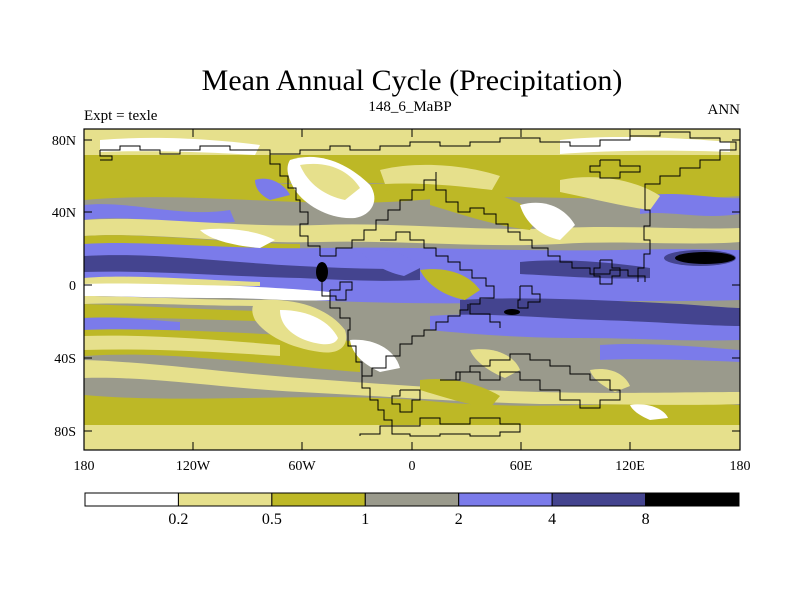 Image resolution: width=800 pixels, height=600 pixels. What do you see at coordinates (65, 359) in the screenshot?
I see `lat-label-40s: 40S` at bounding box center [65, 359].